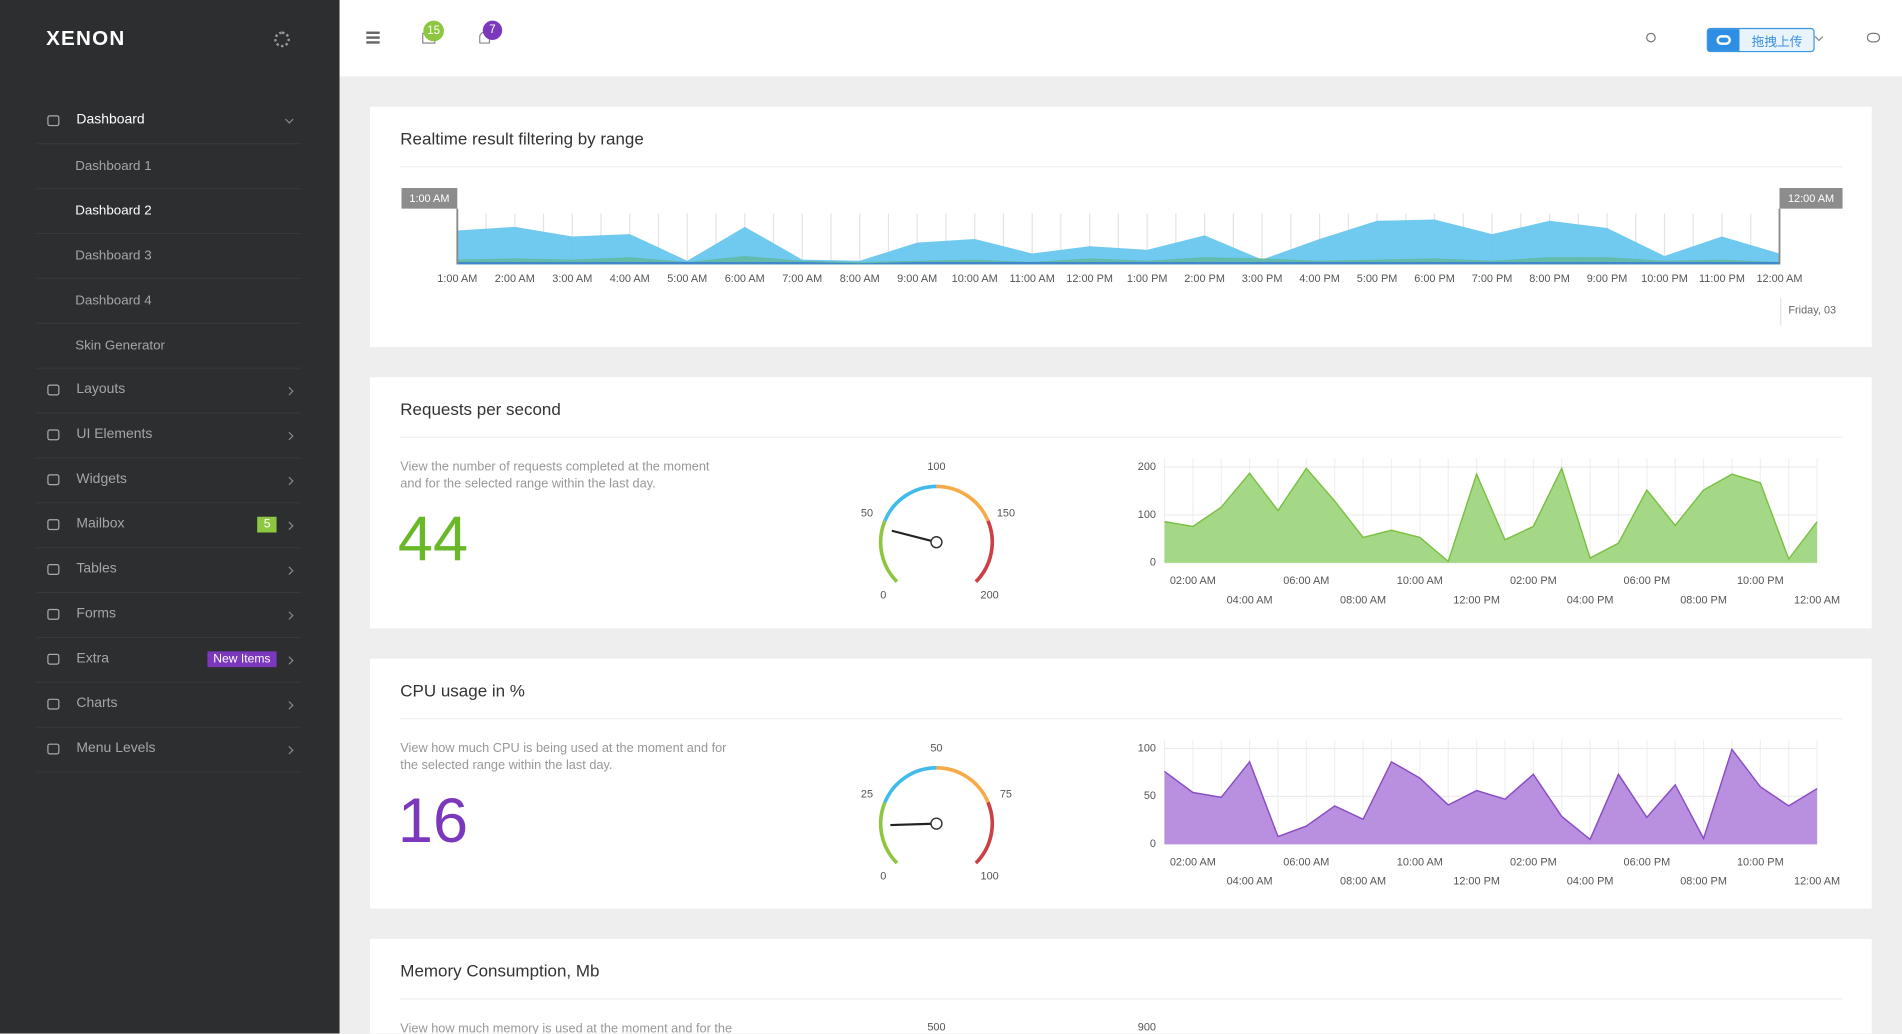 This screenshot has width=1902, height=1034. Describe the element at coordinates (168, 212) in the screenshot. I see `submenu-item: Dashboard 2` at that location.